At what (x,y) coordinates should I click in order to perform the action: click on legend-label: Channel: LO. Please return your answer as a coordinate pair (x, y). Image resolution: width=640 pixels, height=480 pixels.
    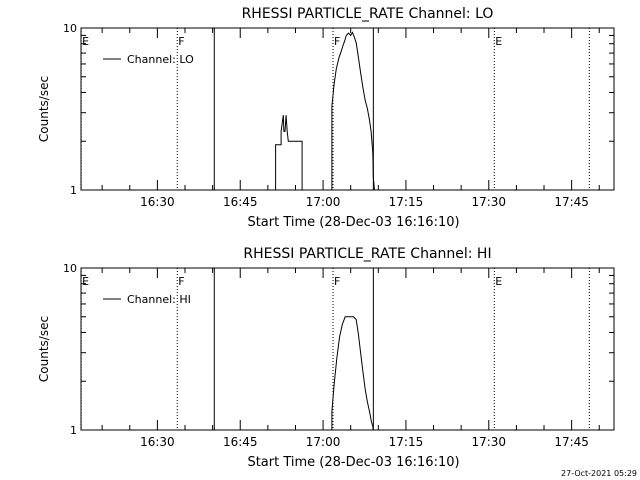
    Looking at the image, I should click on (160, 59).